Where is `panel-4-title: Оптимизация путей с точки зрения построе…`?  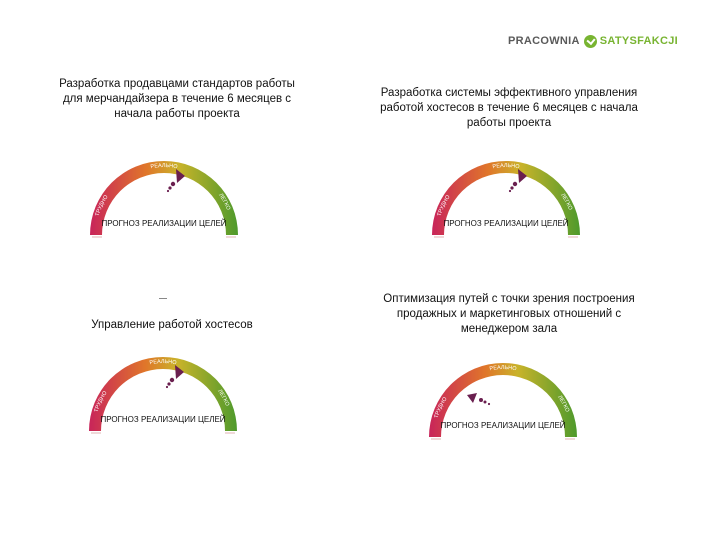 panel-4-title: Оптимизация путей с точки зрения построе… is located at coordinates (509, 314).